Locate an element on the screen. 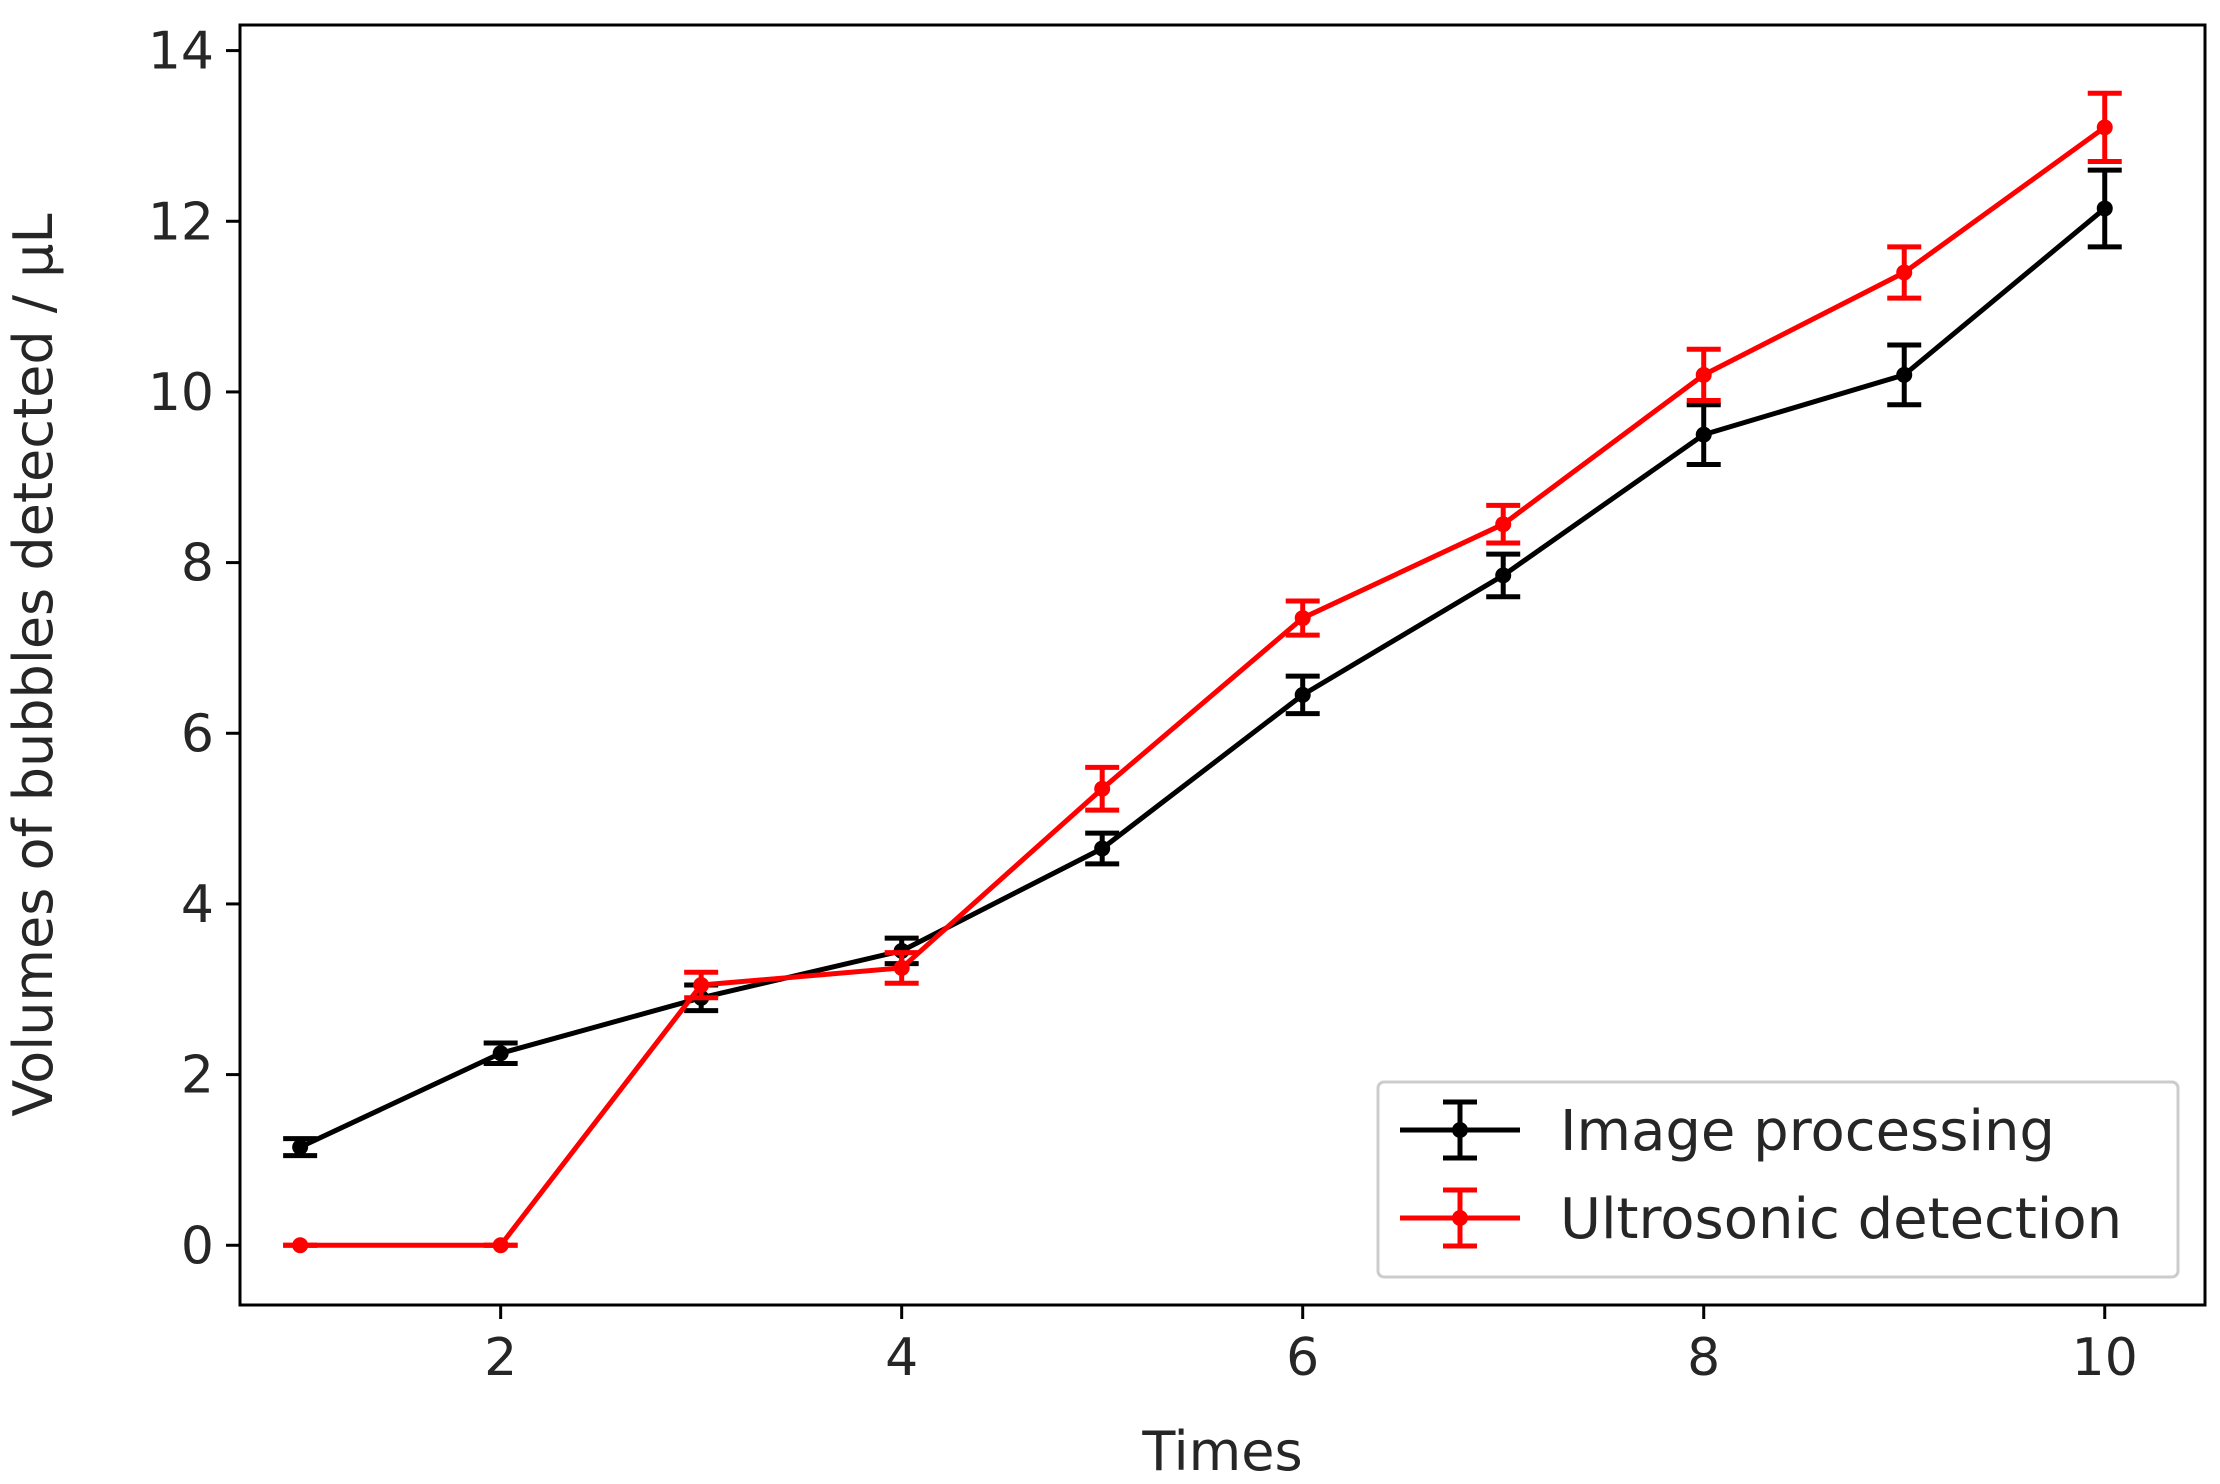 The image size is (2220, 1484). y-tick-label: 2 is located at coordinates (197, 1076).